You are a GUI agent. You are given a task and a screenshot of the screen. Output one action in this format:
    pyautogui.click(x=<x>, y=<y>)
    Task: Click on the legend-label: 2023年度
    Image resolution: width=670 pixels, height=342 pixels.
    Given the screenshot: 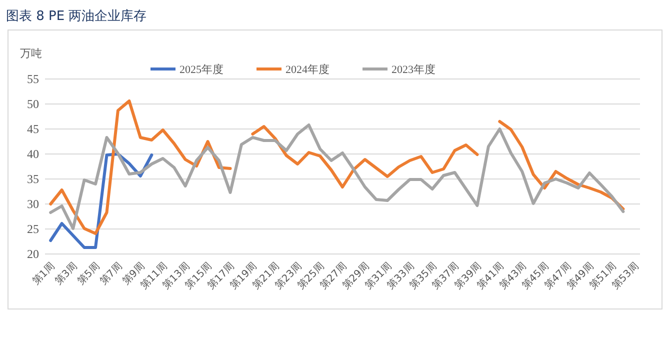 What is the action you would take?
    pyautogui.click(x=414, y=69)
    